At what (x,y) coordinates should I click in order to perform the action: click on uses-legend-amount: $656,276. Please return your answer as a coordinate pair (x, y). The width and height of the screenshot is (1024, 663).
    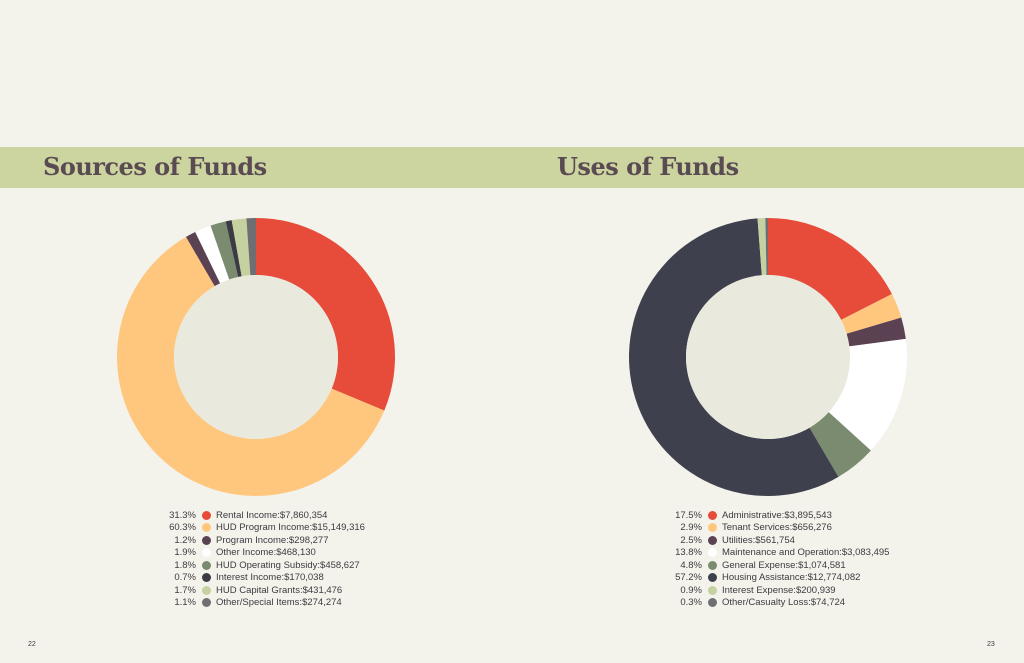
    Looking at the image, I should click on (812, 528).